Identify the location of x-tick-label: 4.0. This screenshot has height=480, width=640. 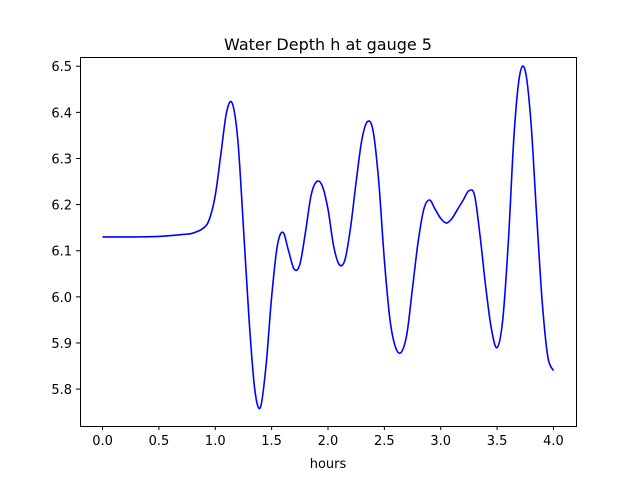
(553, 441).